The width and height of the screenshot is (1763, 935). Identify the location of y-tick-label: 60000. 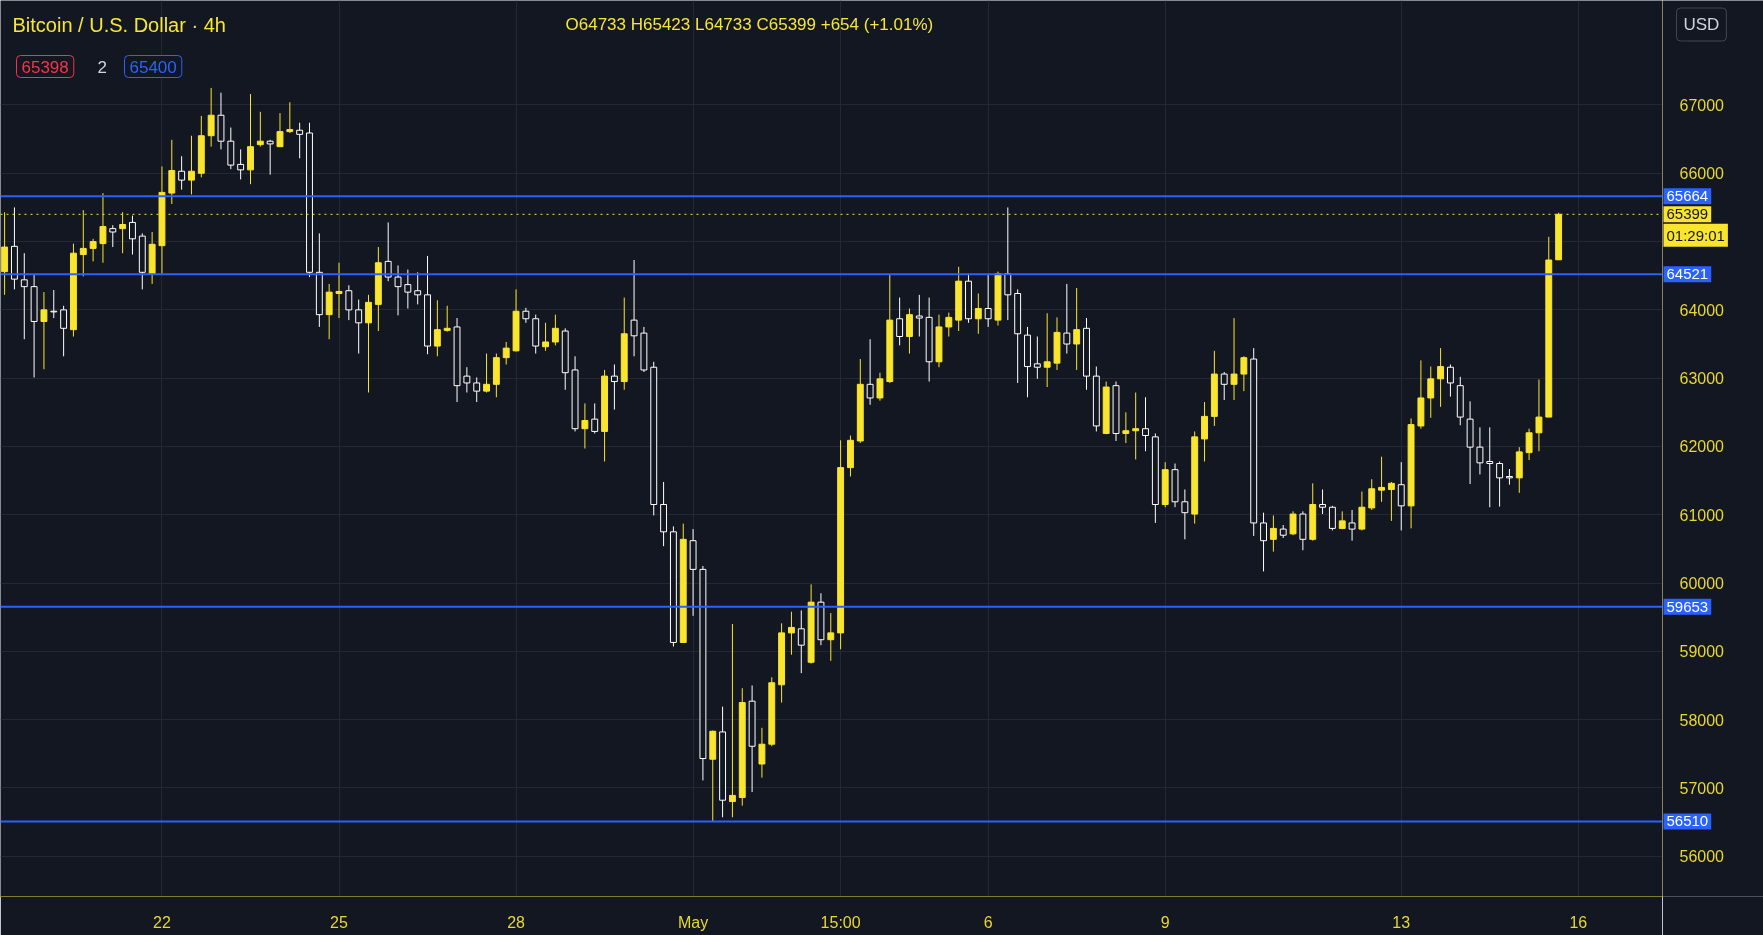
(1702, 584).